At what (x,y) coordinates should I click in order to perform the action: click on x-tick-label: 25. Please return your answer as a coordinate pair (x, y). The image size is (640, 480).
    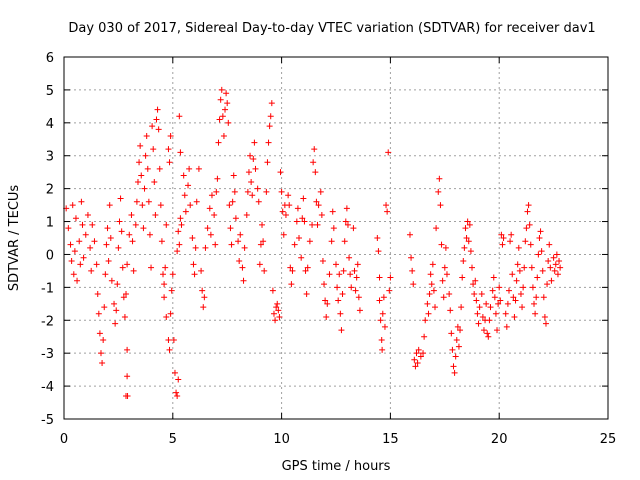
    Looking at the image, I should click on (608, 439).